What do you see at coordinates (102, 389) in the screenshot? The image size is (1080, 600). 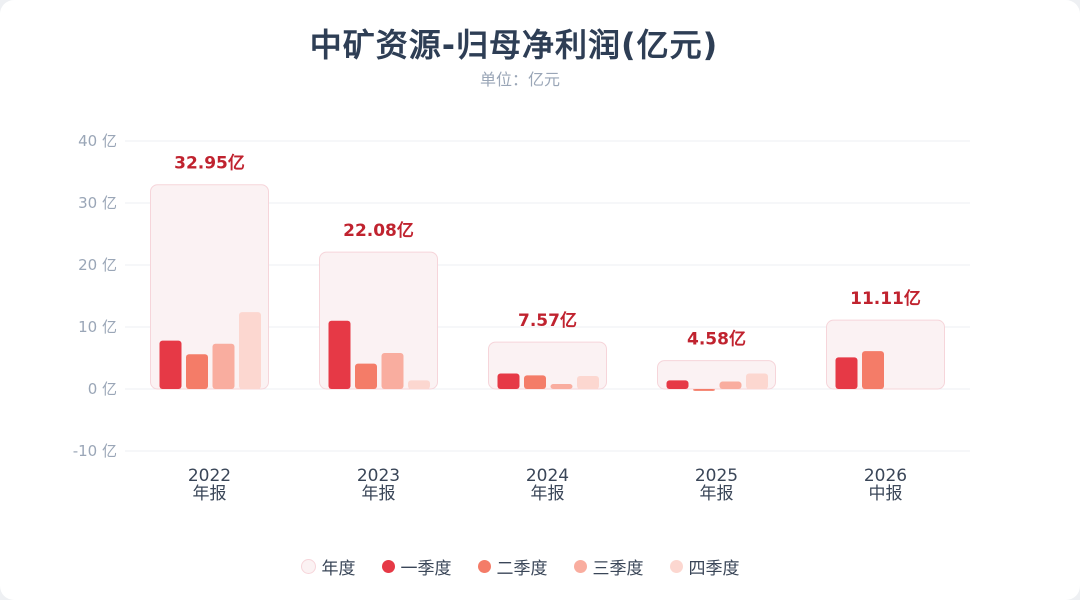 I see `y-tick-label: 0 亿` at bounding box center [102, 389].